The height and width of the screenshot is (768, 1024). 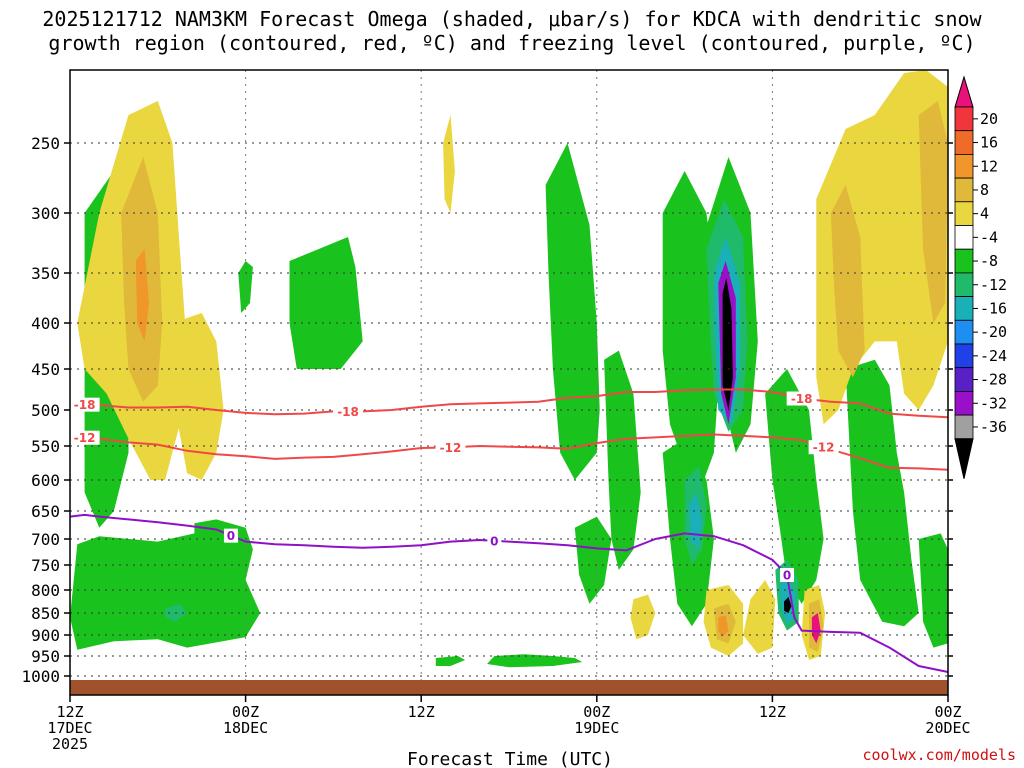 I want to click on ground-terrain, so click(x=509, y=687).